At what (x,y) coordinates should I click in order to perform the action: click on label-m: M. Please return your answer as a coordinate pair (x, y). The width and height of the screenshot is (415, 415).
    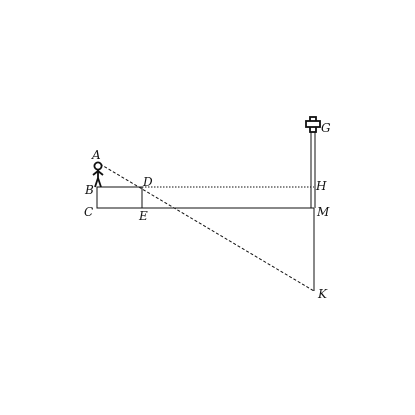
    Looking at the image, I should click on (323, 212).